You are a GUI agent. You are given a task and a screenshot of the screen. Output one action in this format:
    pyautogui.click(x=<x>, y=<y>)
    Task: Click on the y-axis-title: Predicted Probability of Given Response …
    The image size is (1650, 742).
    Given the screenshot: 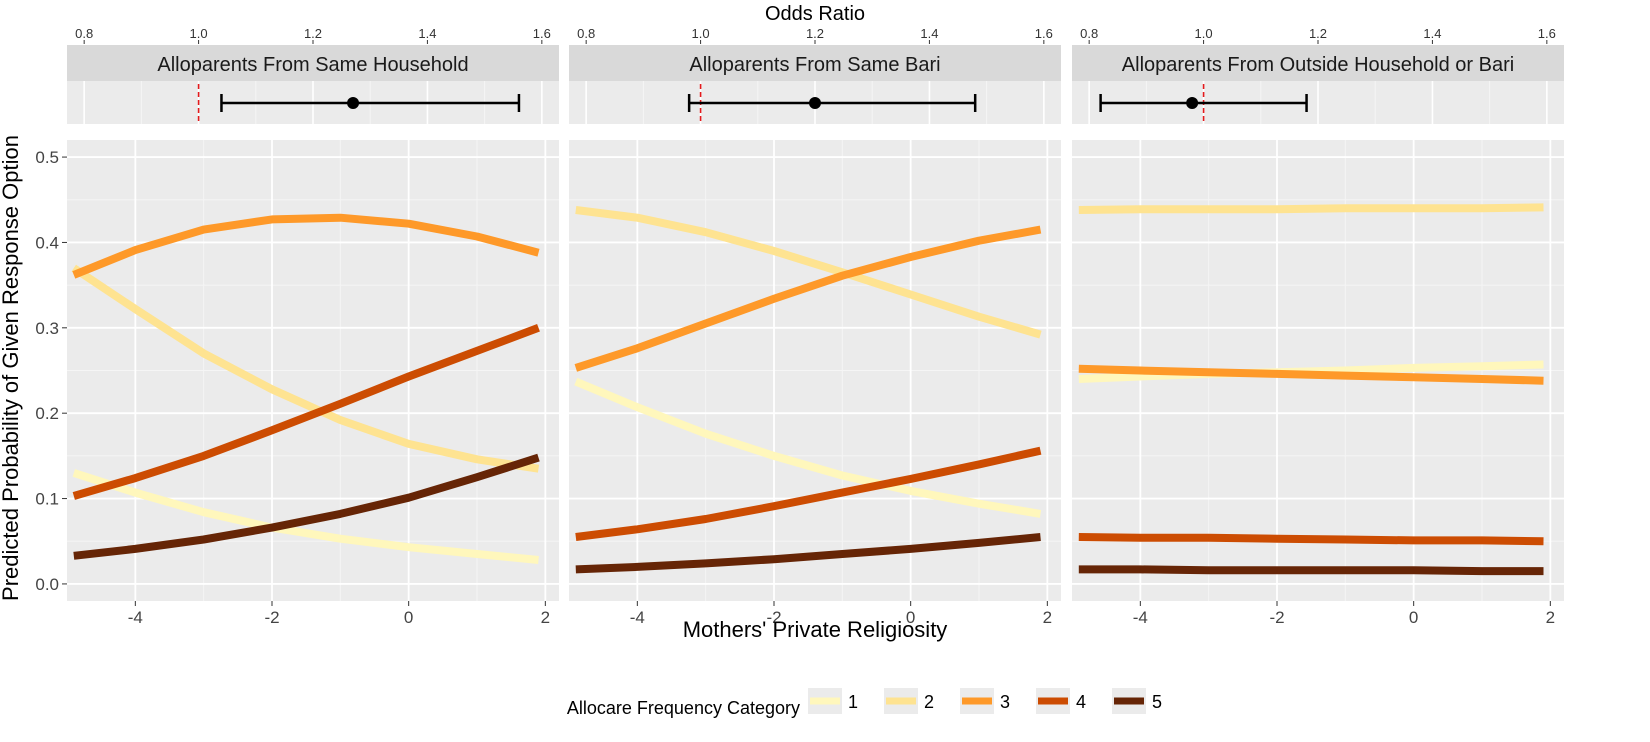 What is the action you would take?
    pyautogui.click(x=11, y=368)
    